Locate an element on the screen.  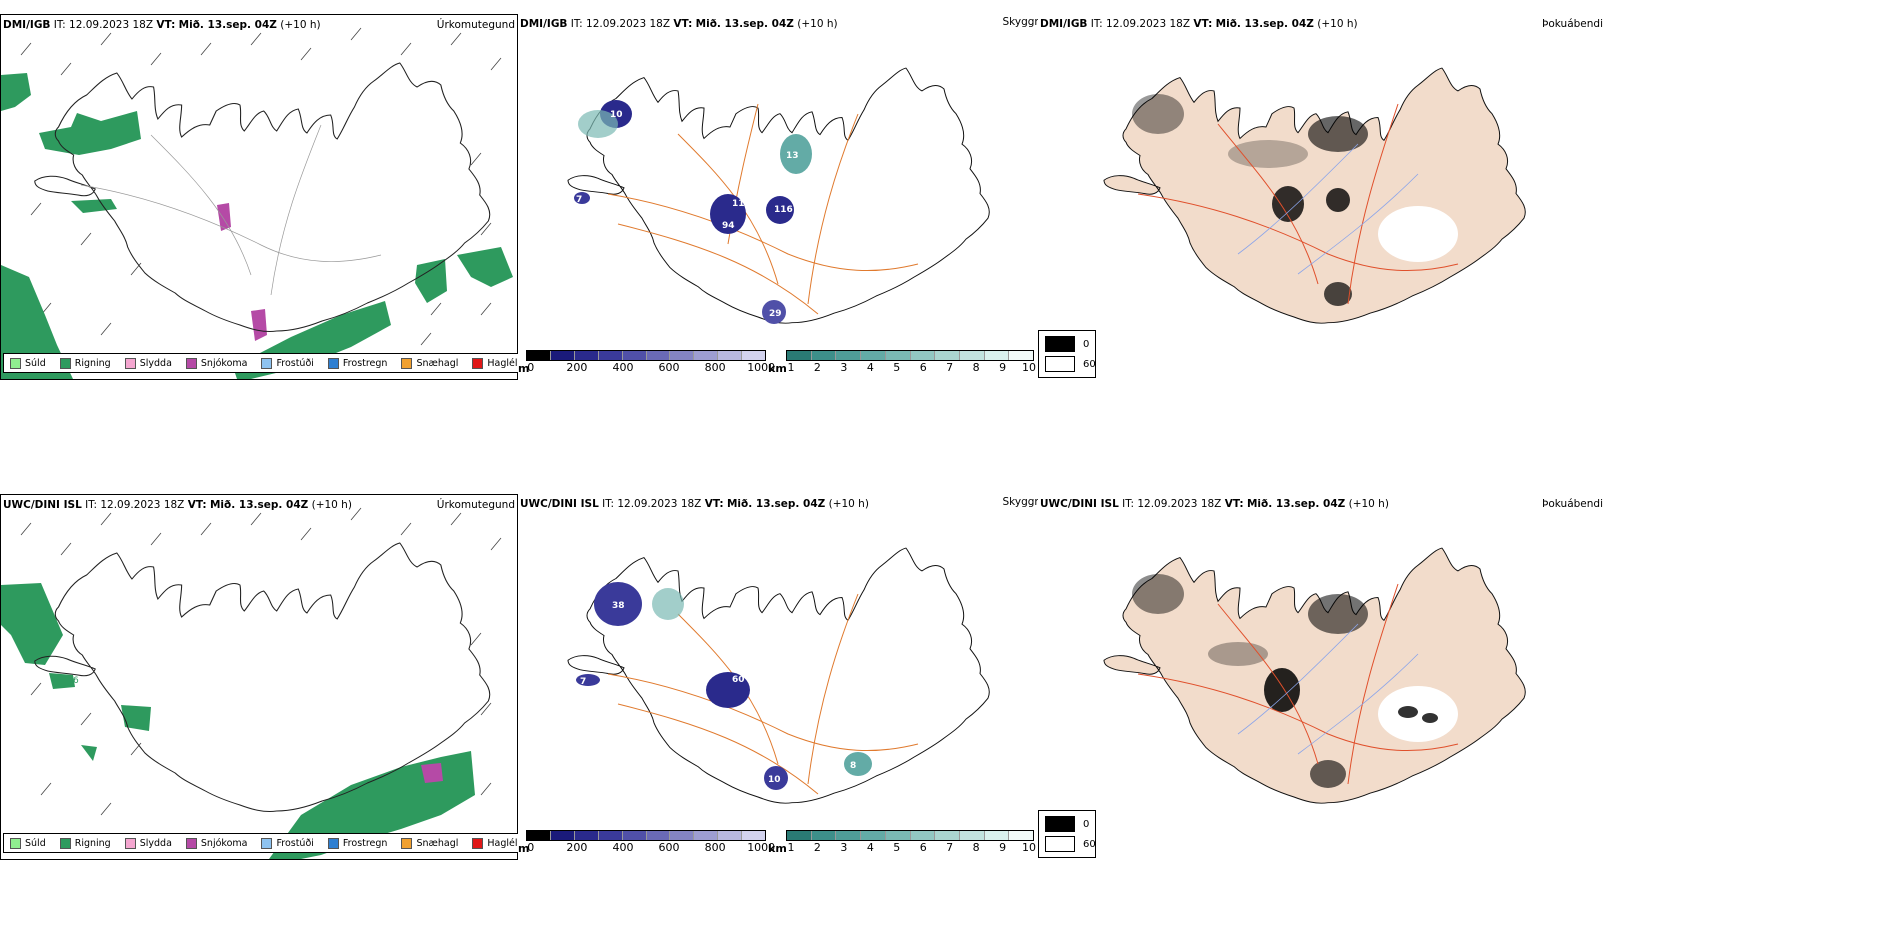
low-cloud-areas is located at coordinates (693, 212).